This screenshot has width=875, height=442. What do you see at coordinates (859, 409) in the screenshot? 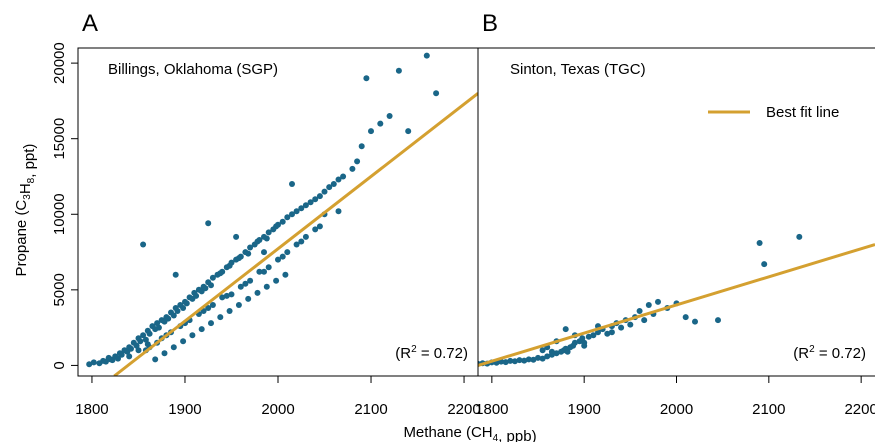
I see `panel-b-x-tick-label: 2200` at bounding box center [859, 409].